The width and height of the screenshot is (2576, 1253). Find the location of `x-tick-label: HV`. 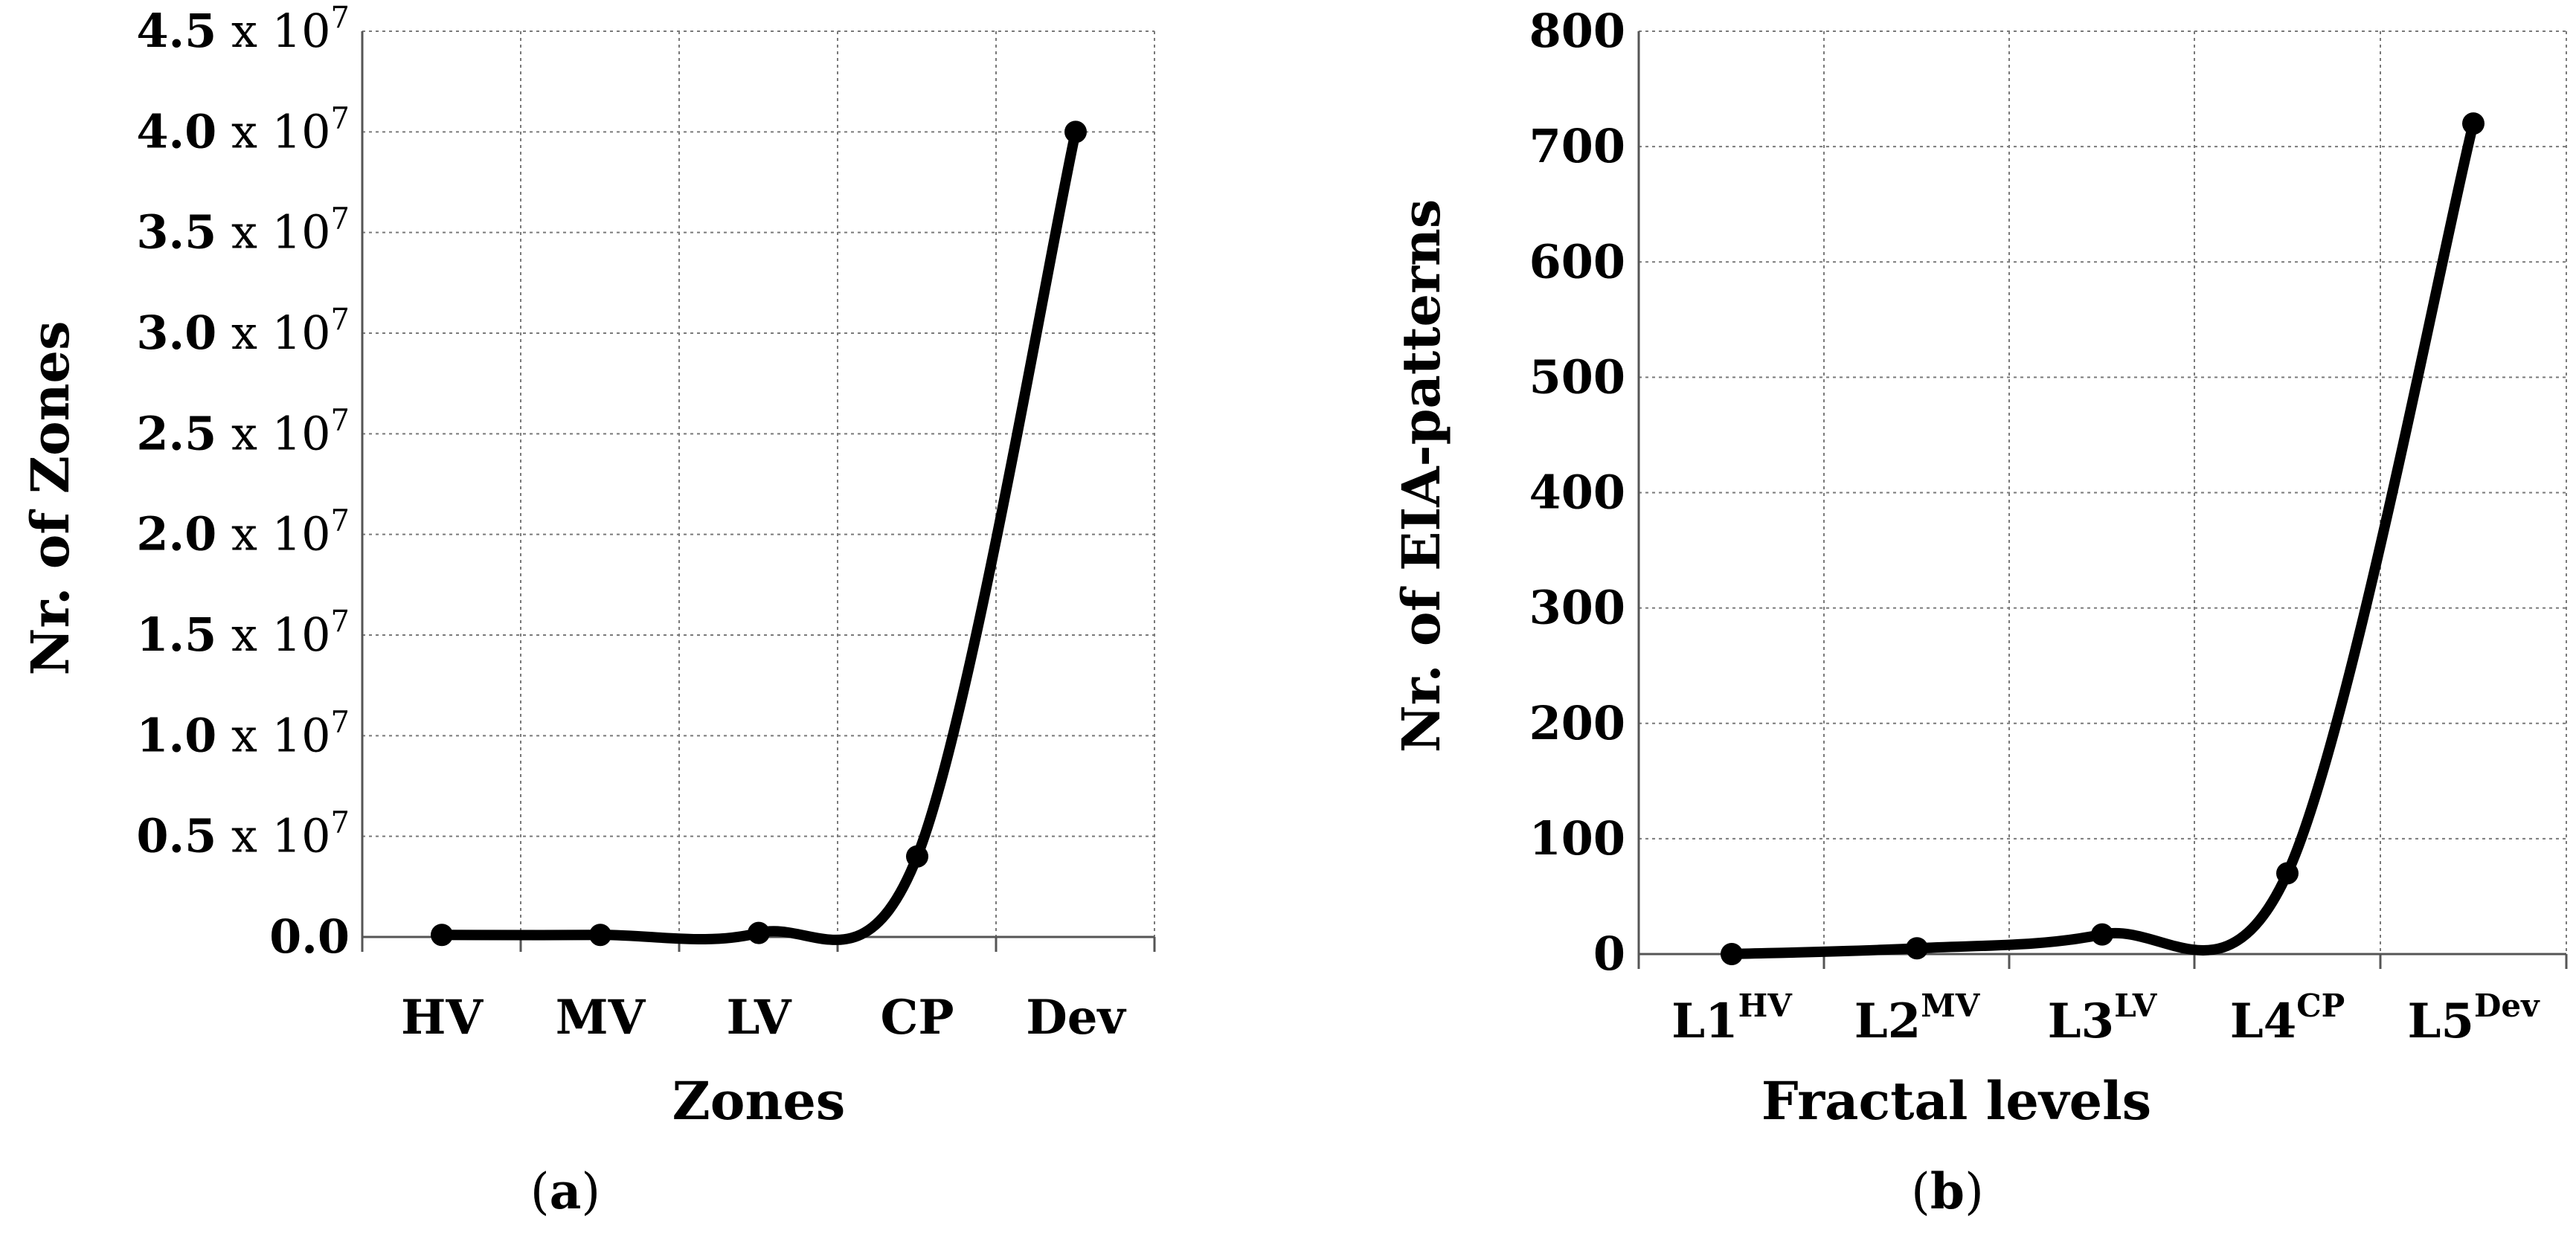

x-tick-label: HV is located at coordinates (442, 1018).